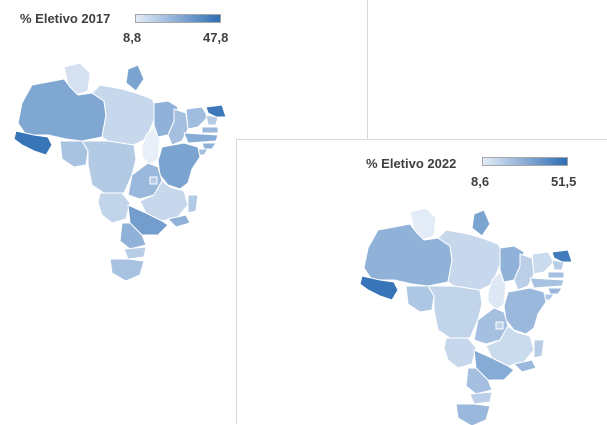 The image size is (607, 425). Describe the element at coordinates (216, 37) in the screenshot. I see `legend-max-label: 47,8` at that location.